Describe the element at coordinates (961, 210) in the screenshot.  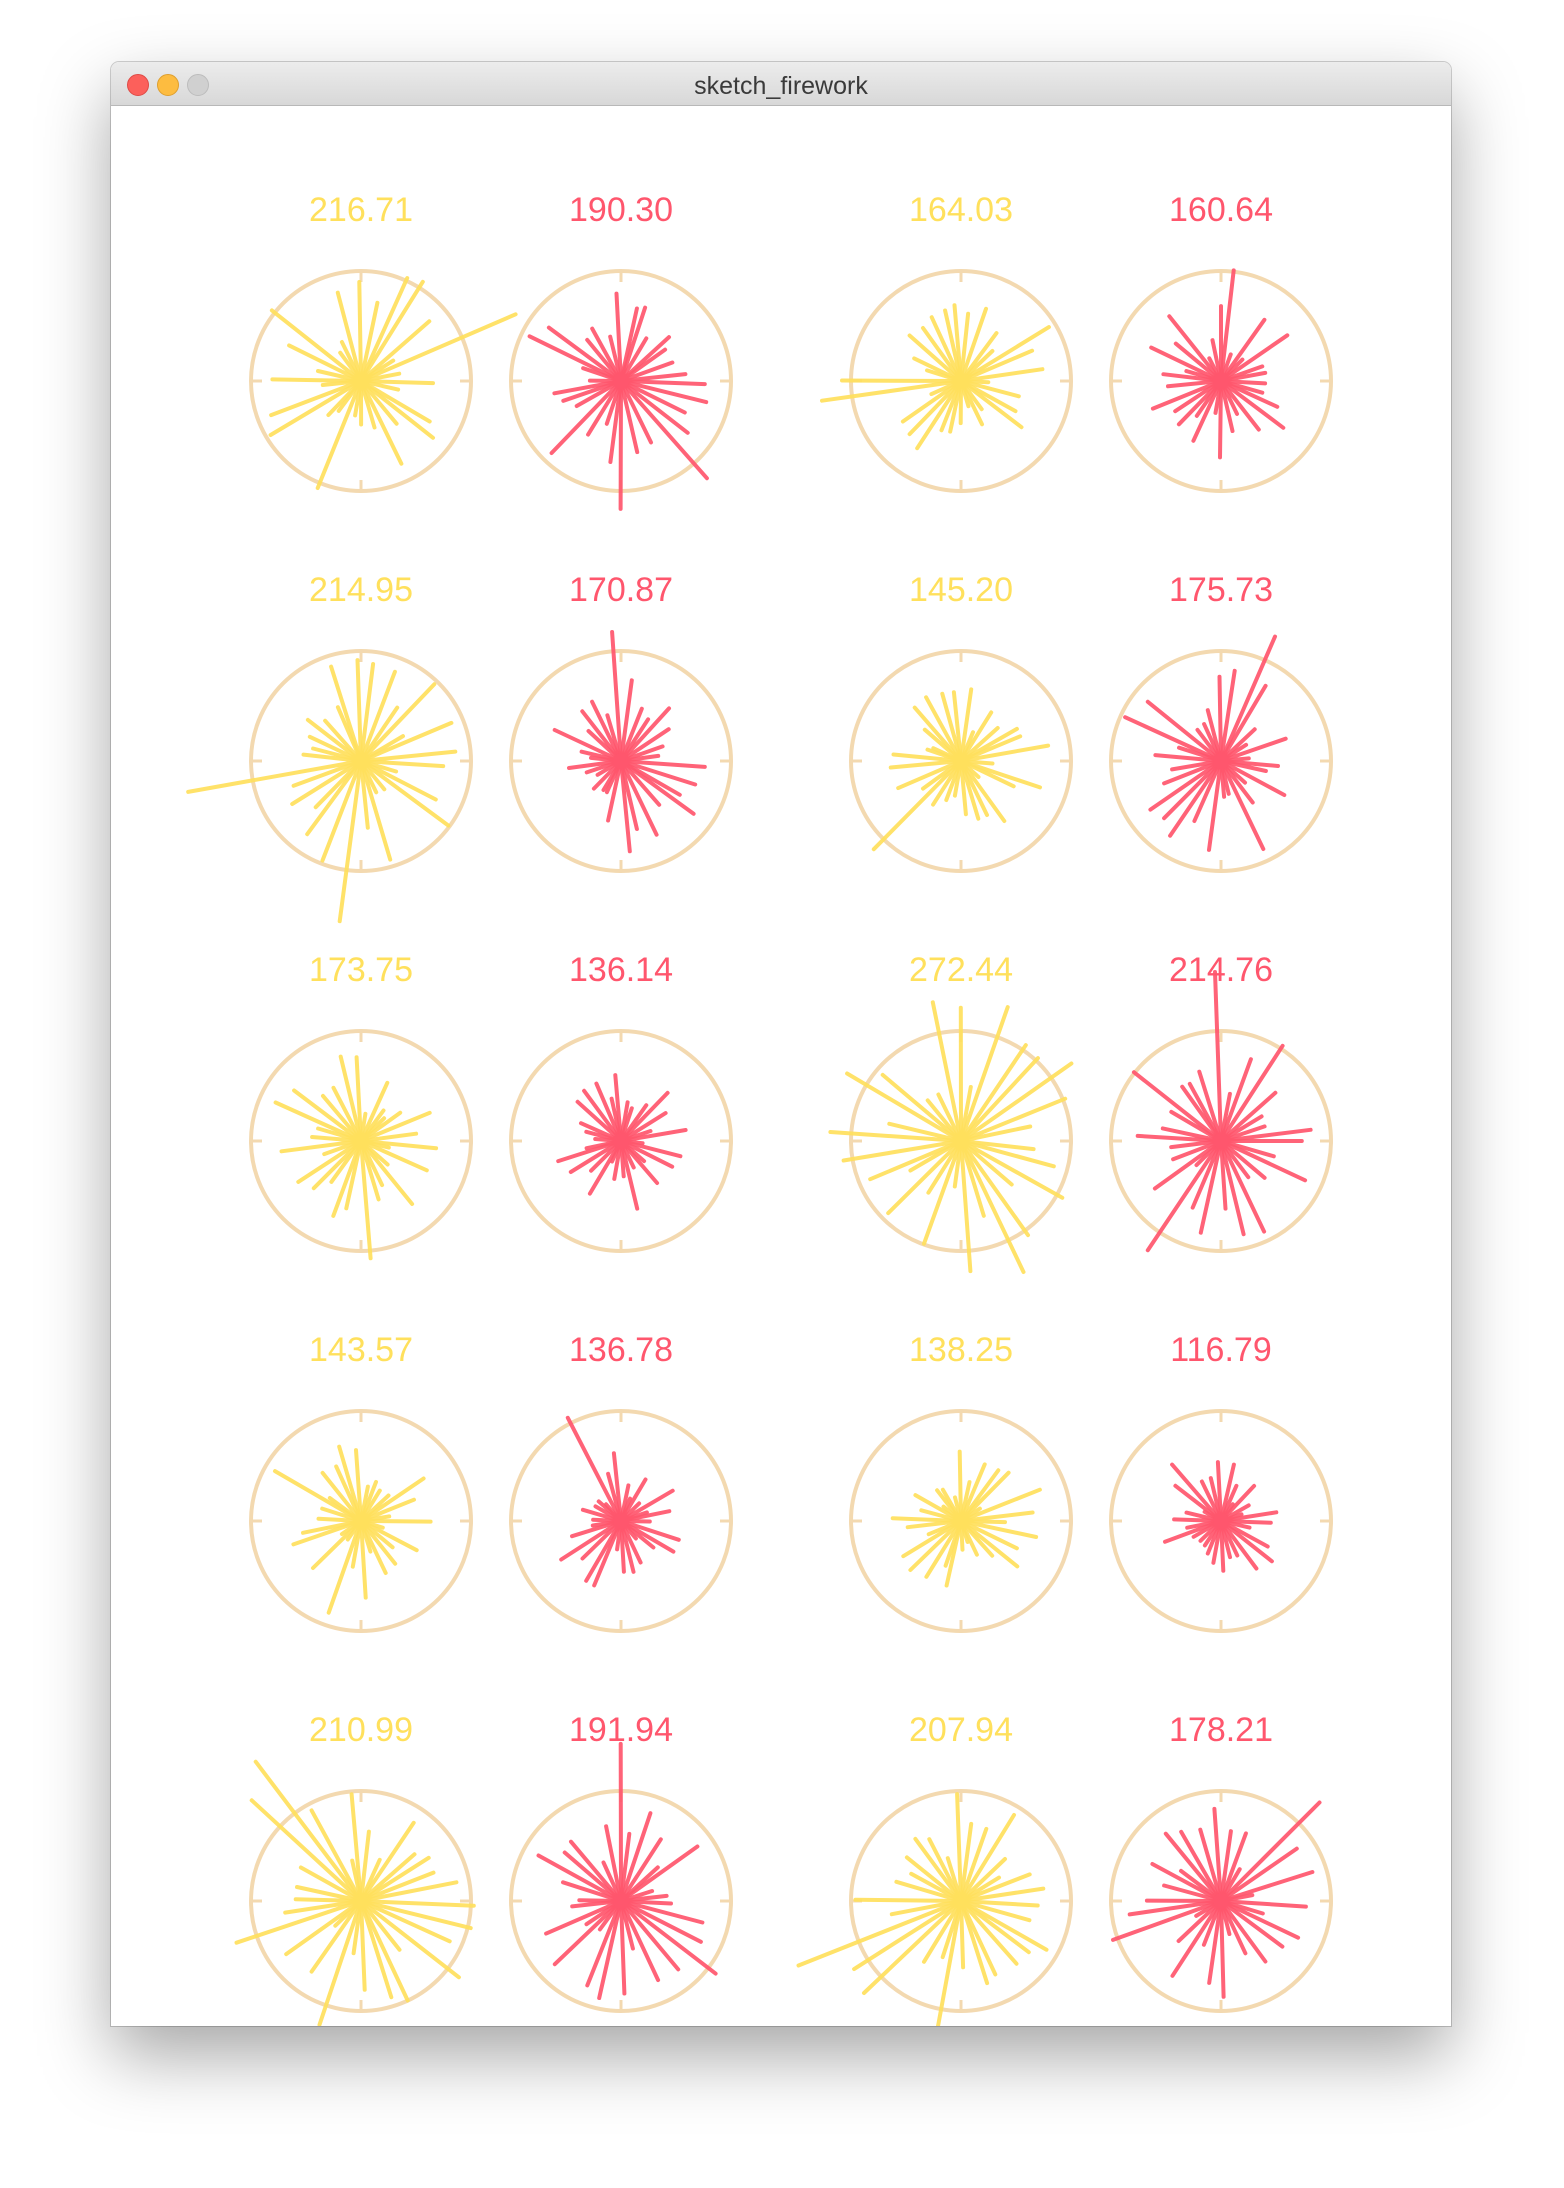
I see `value-label: 164.03` at that location.